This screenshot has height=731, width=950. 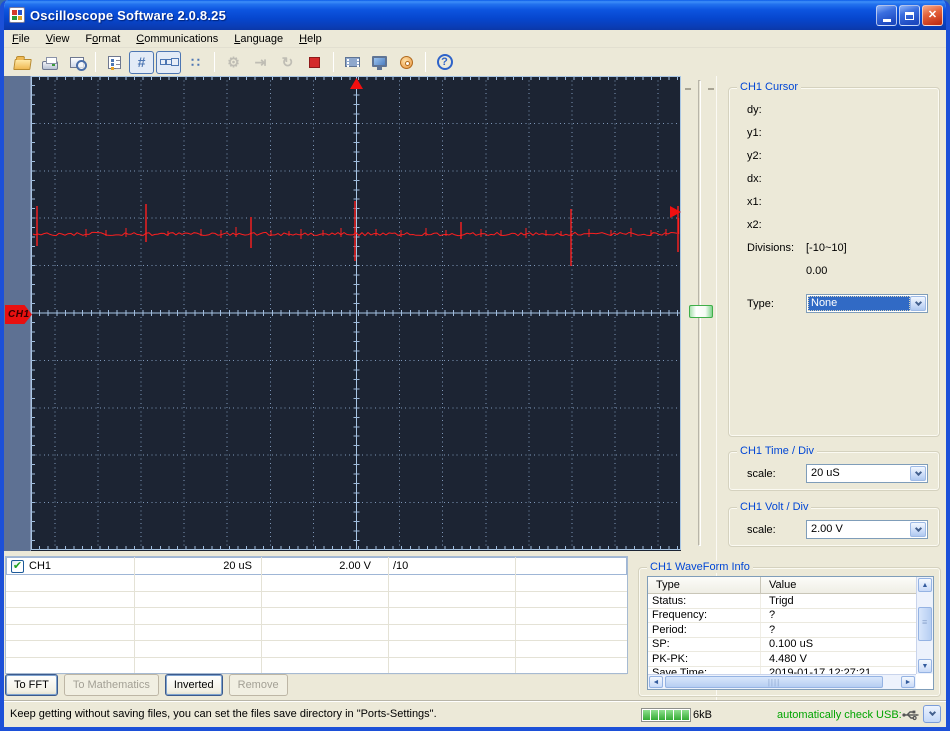 I want to click on channel-actions: To FFT To Mathematics Inverted Remove, so click(x=146, y=685).